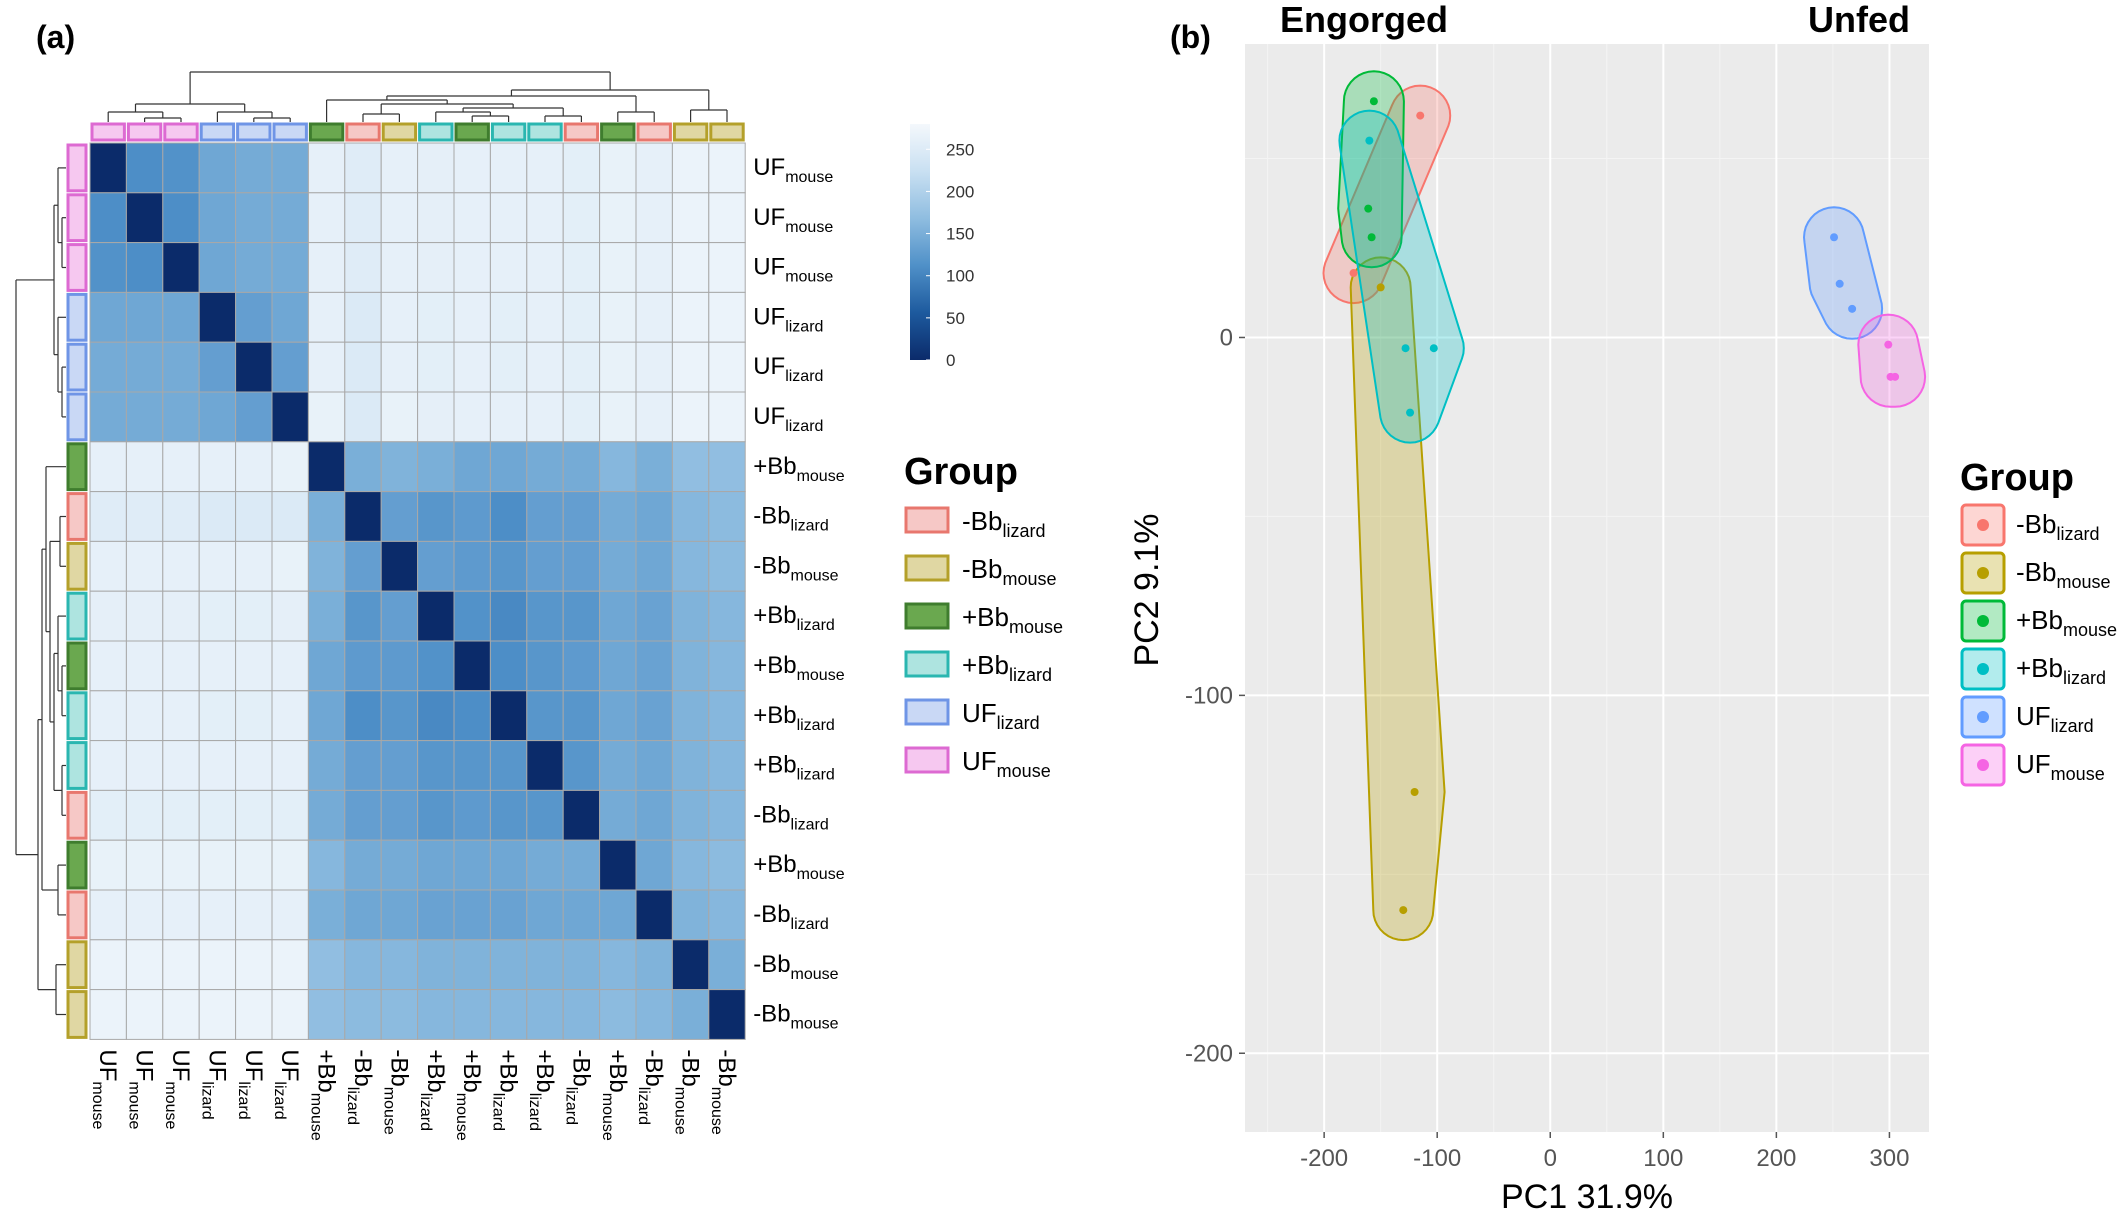 The height and width of the screenshot is (1223, 2128). Describe the element at coordinates (40, 591) in the screenshot. I see `row-dendrogram` at that location.